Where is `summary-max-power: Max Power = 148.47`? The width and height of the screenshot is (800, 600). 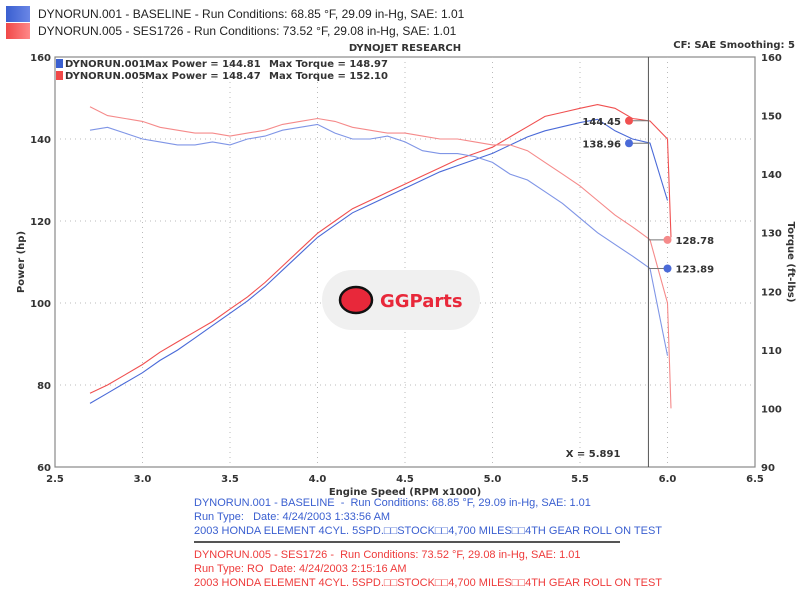 summary-max-power: Max Power = 148.47 is located at coordinates (203, 76).